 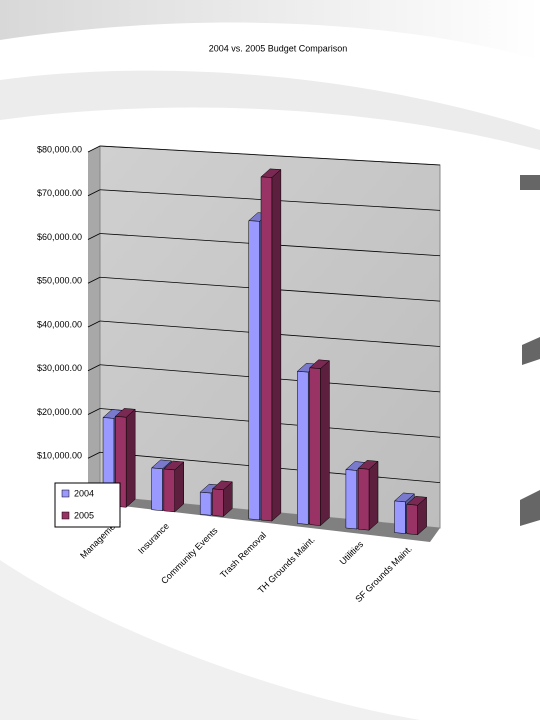 What do you see at coordinates (189, 555) in the screenshot?
I see `x-tick-label: Community Events` at bounding box center [189, 555].